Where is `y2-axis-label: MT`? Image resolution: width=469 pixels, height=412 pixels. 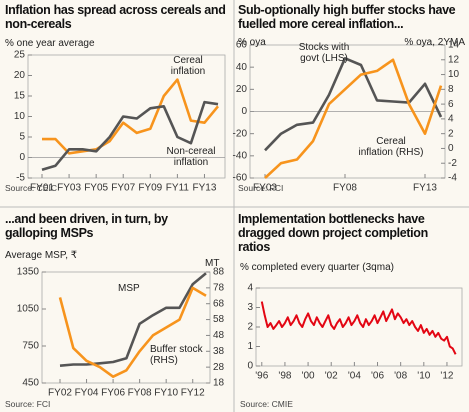 y2-axis-label: MT is located at coordinates (212, 263).